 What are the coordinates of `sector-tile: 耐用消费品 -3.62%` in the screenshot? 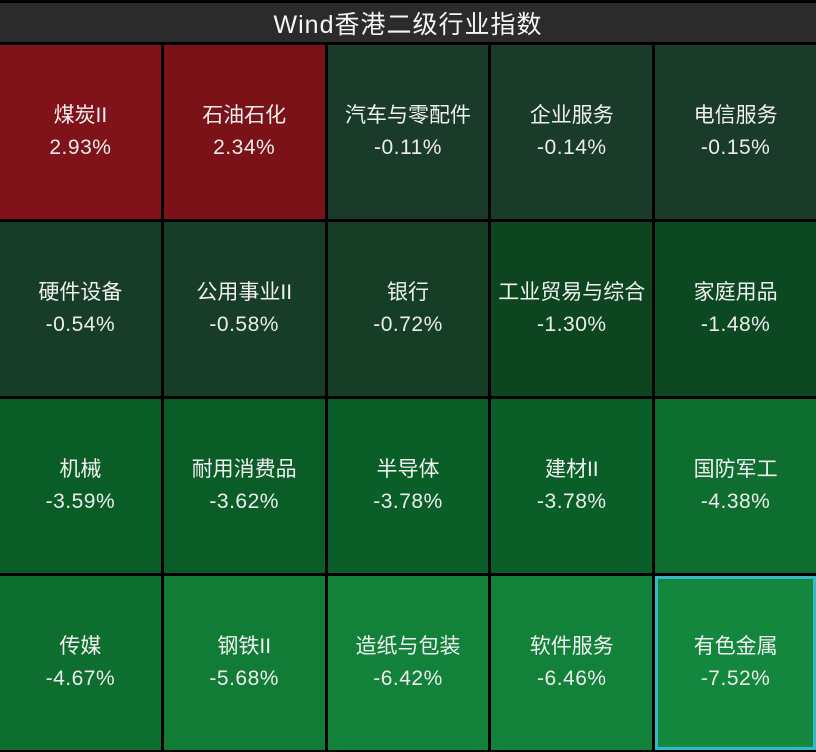 It's located at (244, 486).